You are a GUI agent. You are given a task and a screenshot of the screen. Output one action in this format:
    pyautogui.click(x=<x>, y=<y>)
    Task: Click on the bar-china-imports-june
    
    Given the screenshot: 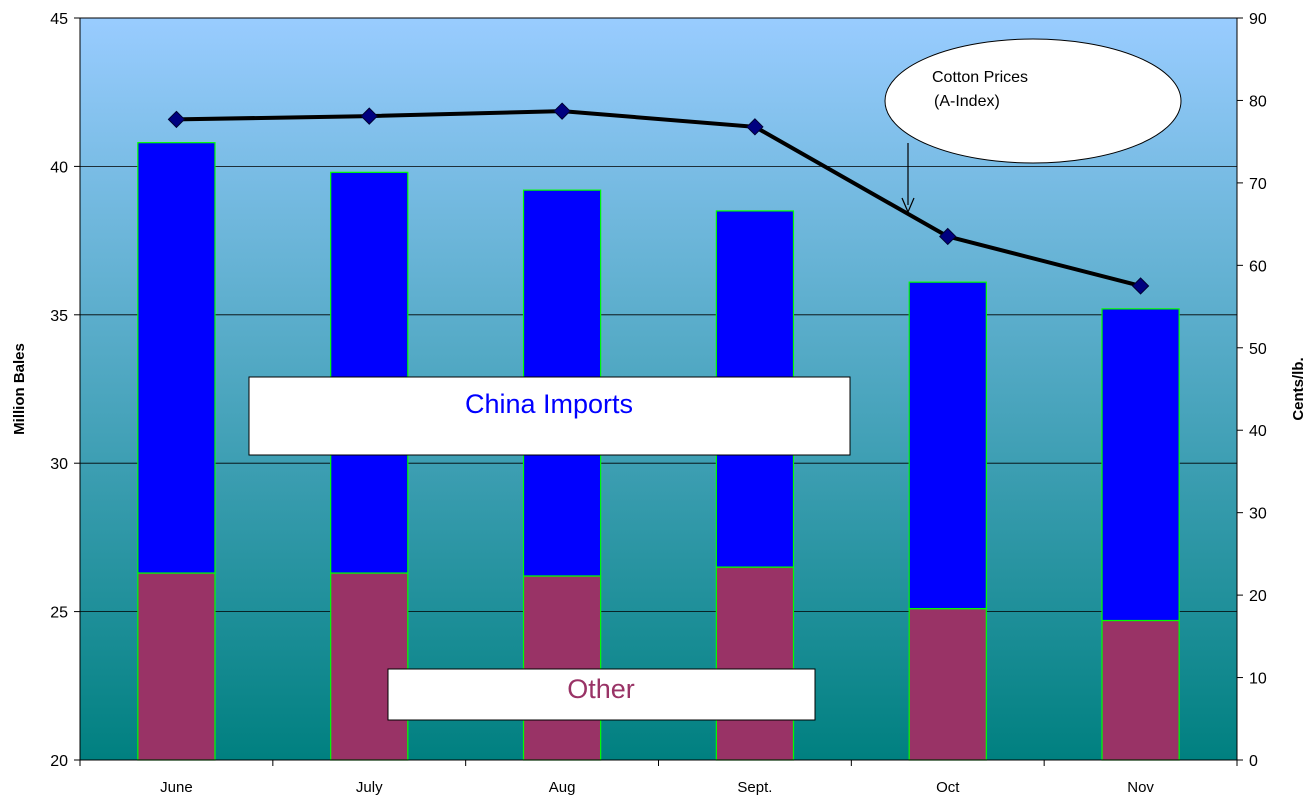 What is the action you would take?
    pyautogui.click(x=176, y=358)
    